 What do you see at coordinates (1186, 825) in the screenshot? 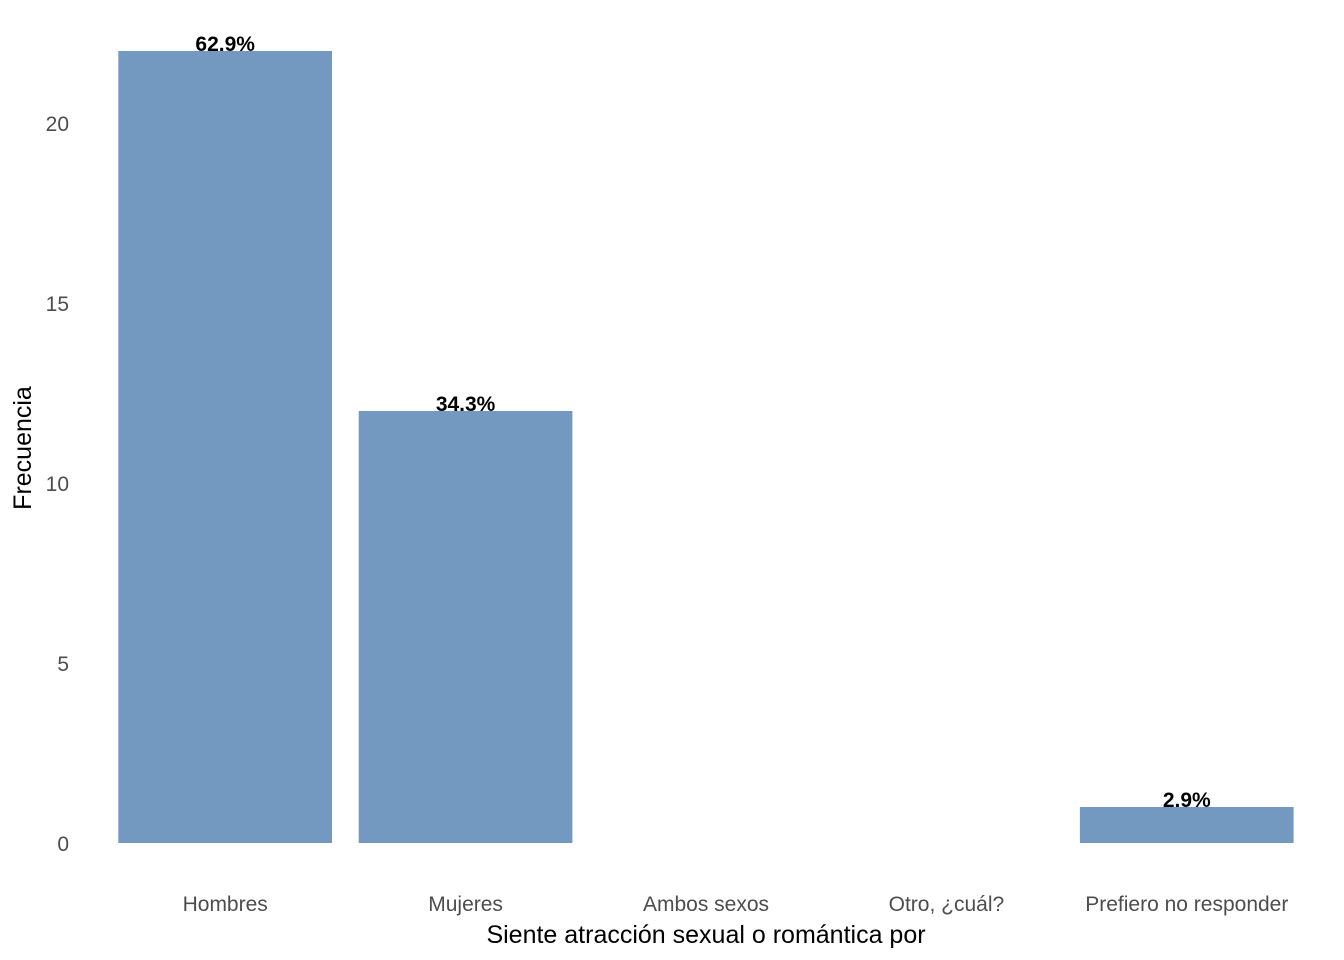
I see `bar-prefiero-no-responder` at bounding box center [1186, 825].